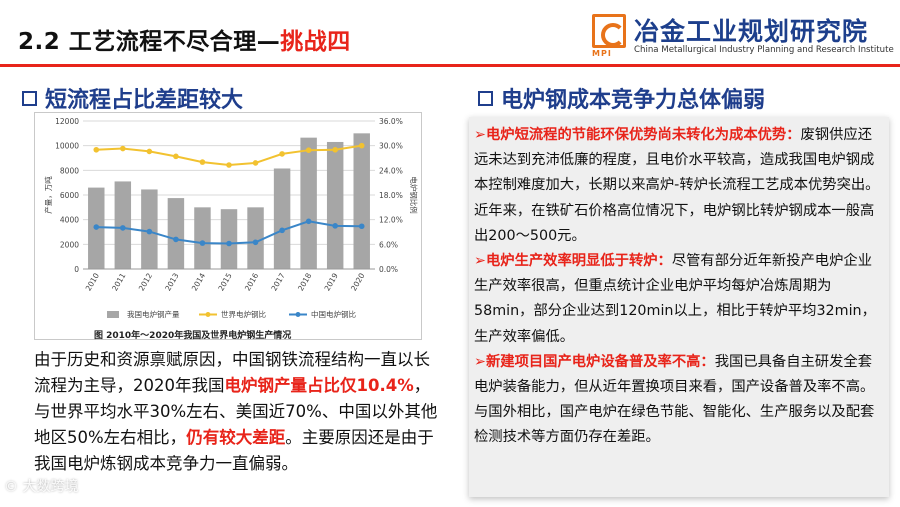 This screenshot has height=507, width=900. I want to click on y-tick-label: 10000, so click(67, 146).